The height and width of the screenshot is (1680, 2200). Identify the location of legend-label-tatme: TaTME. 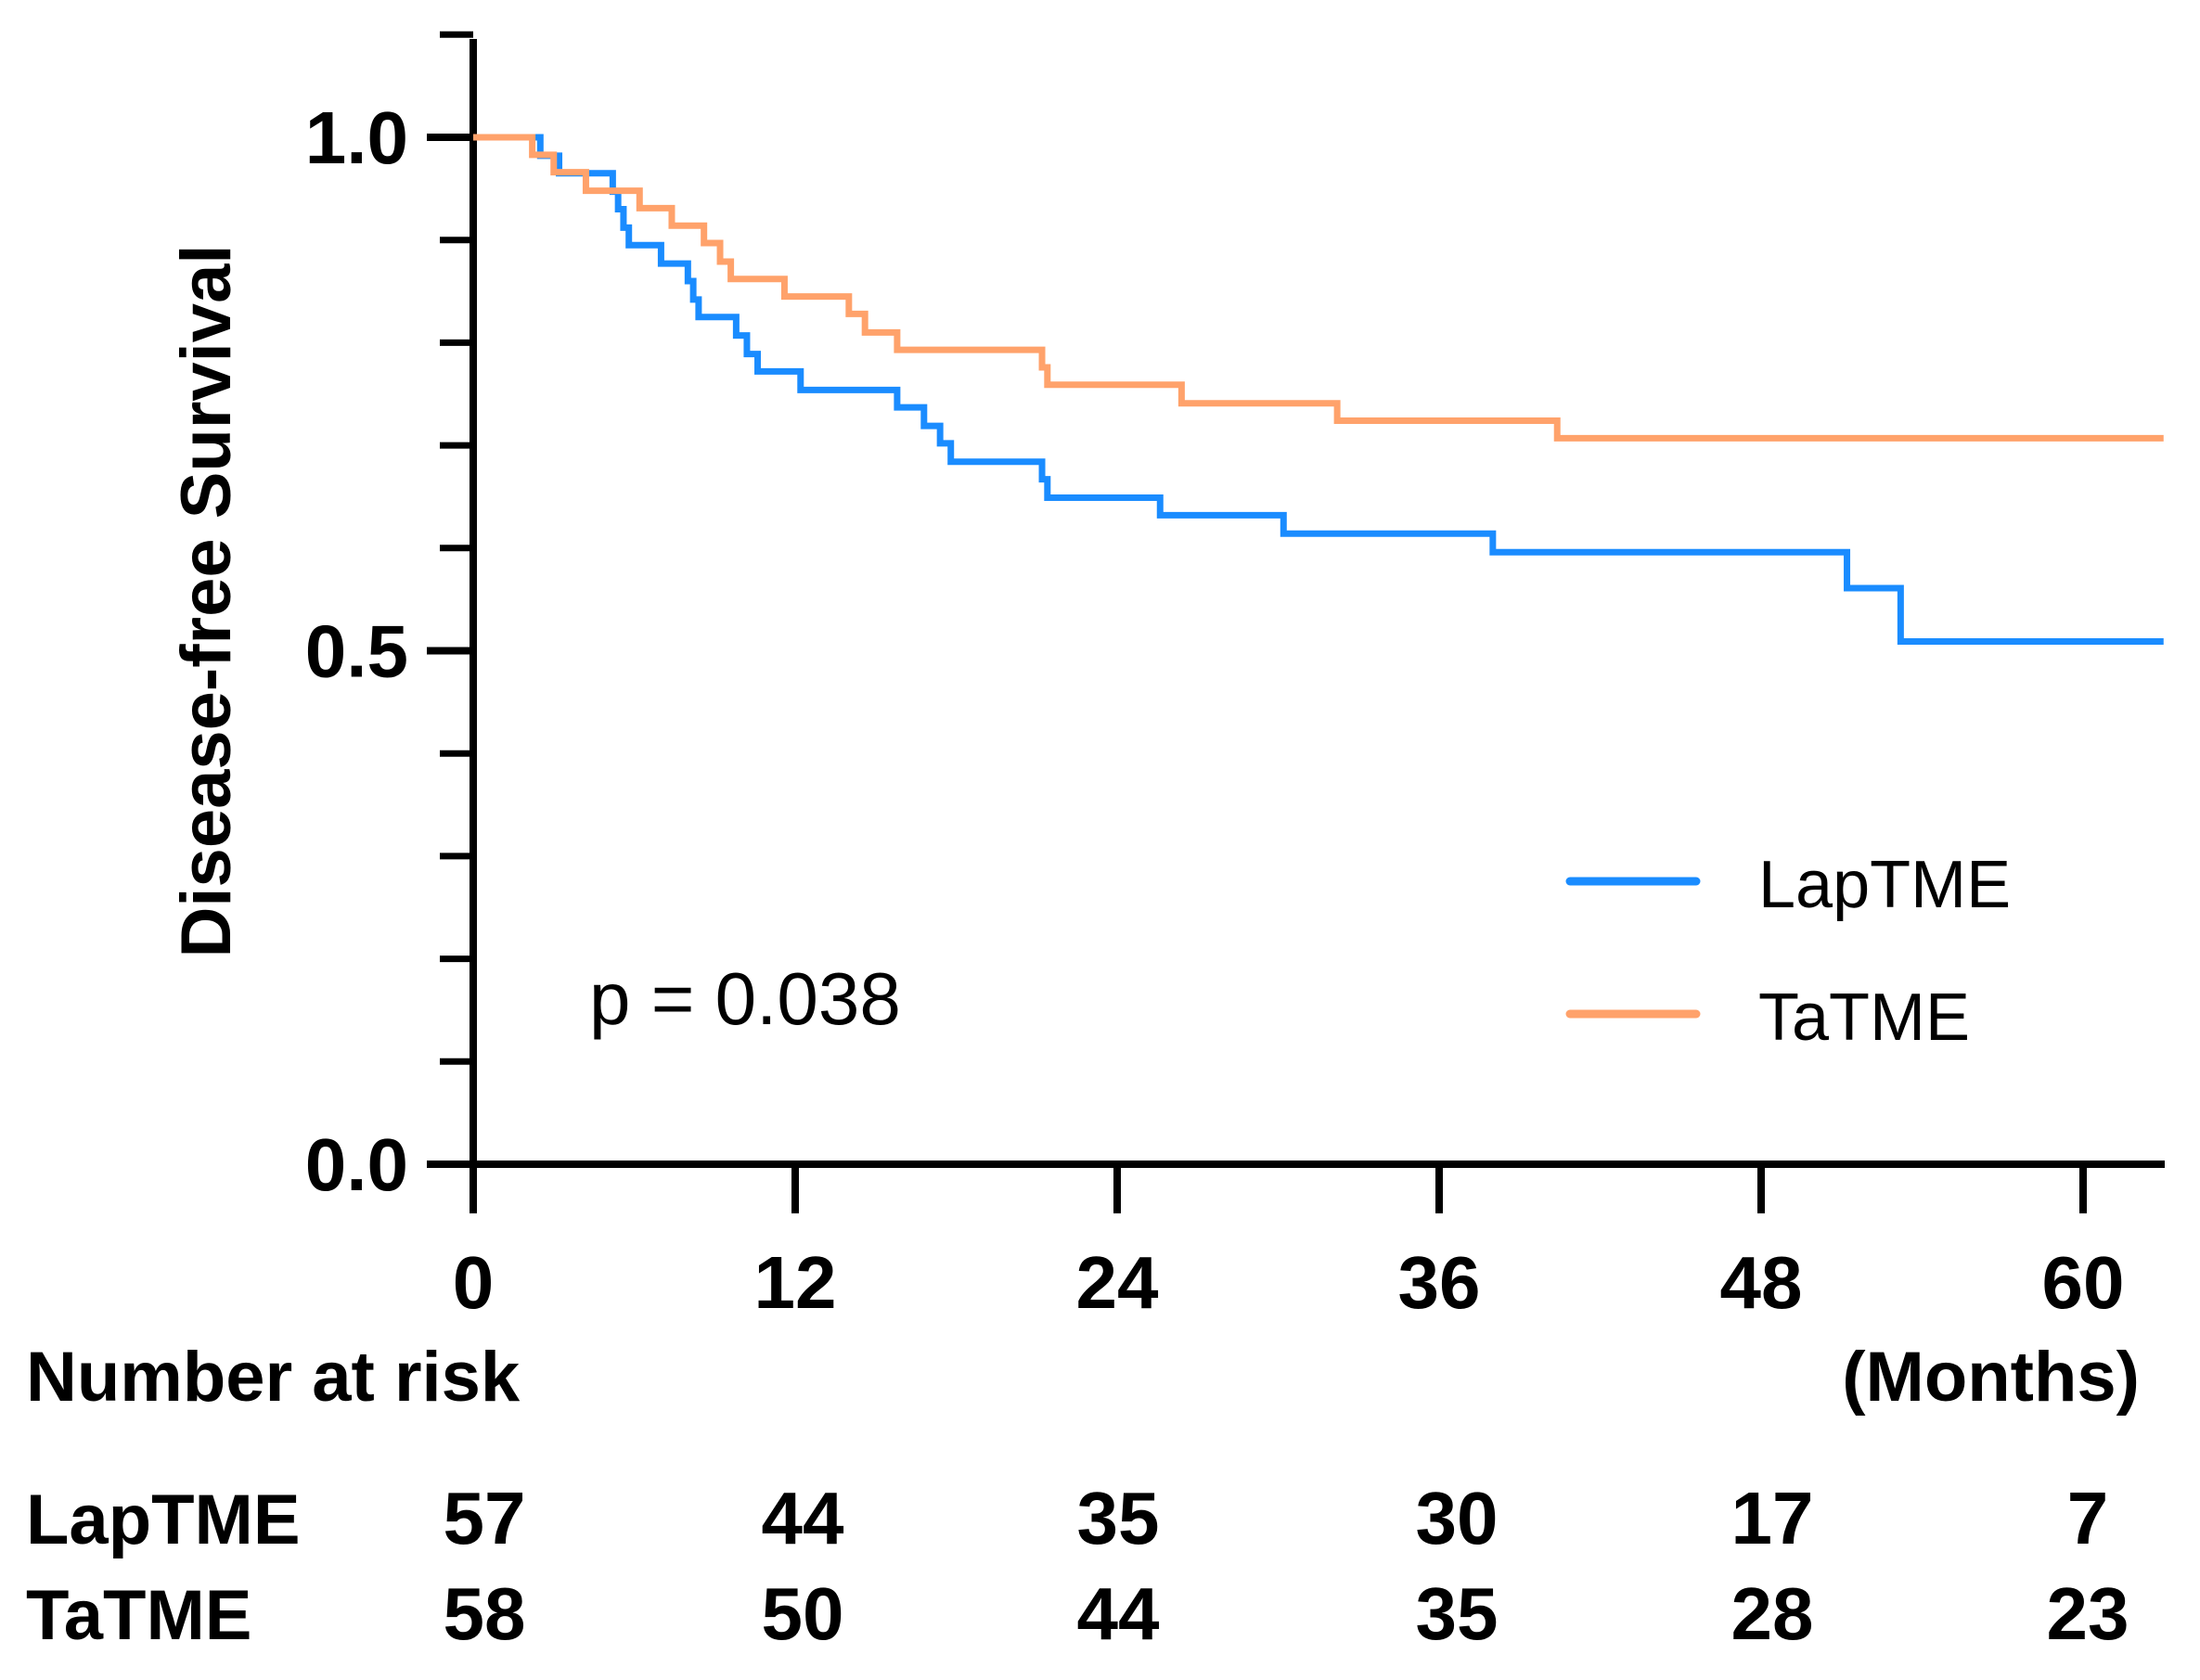
(1864, 1018).